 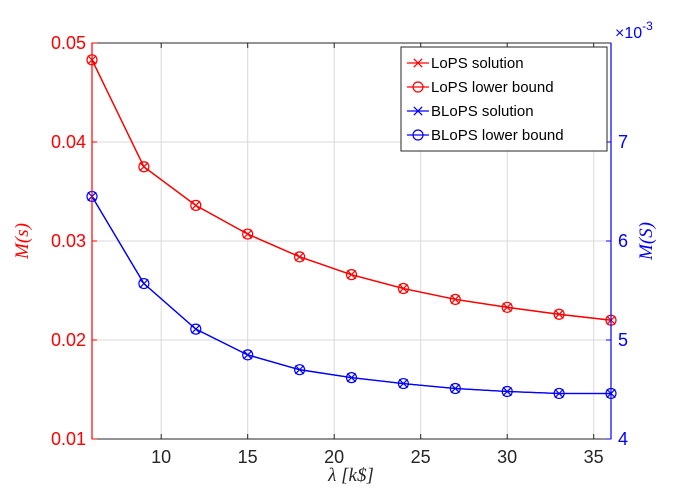 I want to click on y-left-tick-label: 0.04, so click(x=68, y=142).